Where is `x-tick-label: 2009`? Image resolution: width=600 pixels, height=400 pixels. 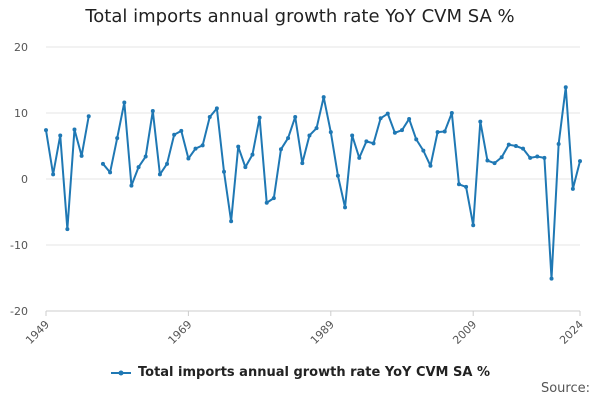
x-tick-label: 2009 is located at coordinates (464, 332).